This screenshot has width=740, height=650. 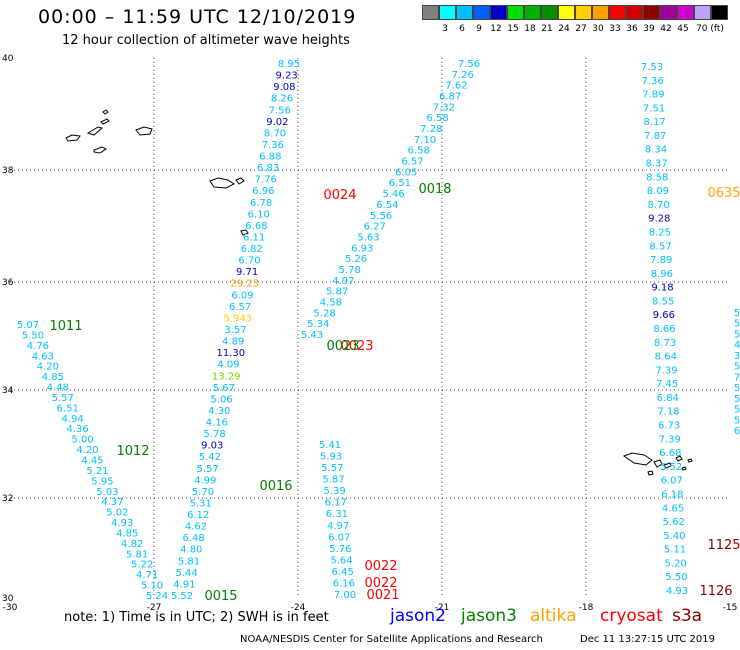 What do you see at coordinates (598, 29) in the screenshot?
I see `legend-label: 30` at bounding box center [598, 29].